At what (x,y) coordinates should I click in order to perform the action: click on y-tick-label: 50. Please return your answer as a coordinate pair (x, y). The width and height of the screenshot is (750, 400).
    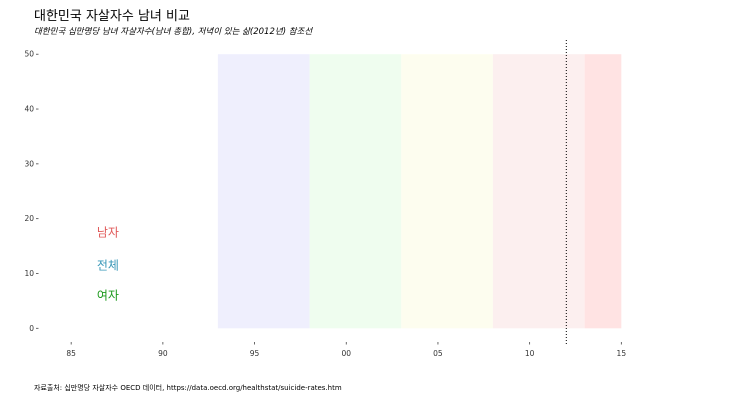
    Looking at the image, I should click on (29, 54).